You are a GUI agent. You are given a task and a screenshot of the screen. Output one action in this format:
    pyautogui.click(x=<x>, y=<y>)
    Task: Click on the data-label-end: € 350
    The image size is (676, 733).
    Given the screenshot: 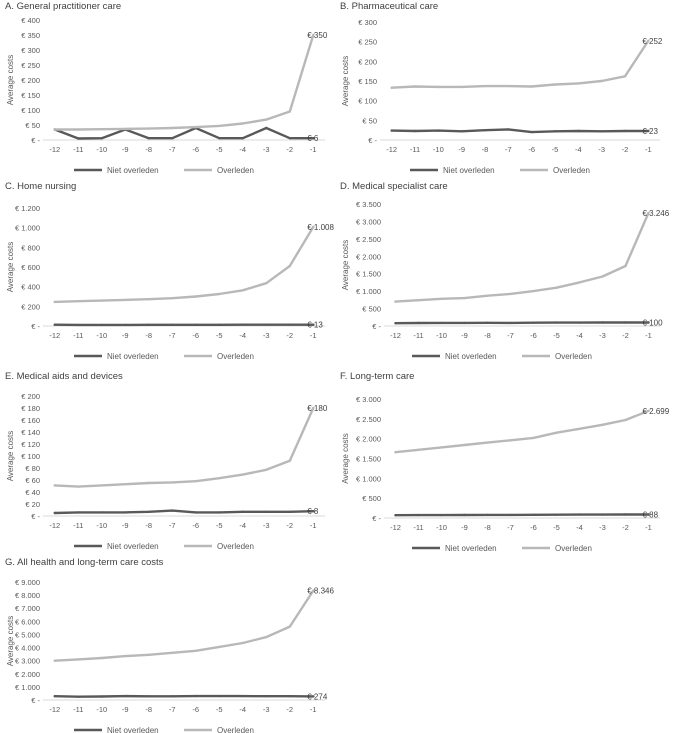 What is the action you would take?
    pyautogui.click(x=317, y=35)
    